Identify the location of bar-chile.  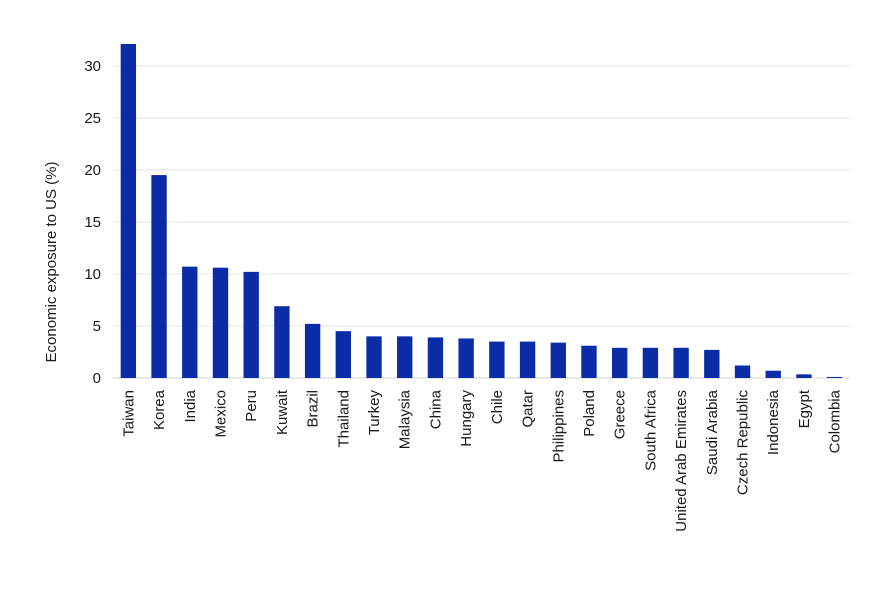
(497, 359).